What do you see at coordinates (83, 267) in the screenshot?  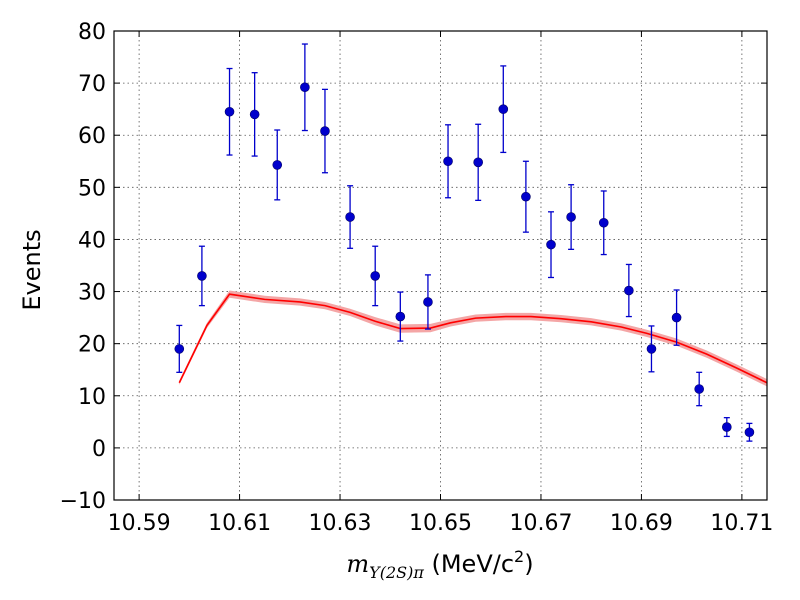 I see `y-tick-labels: −10 0 10 20 30 40 50 60 70 80` at bounding box center [83, 267].